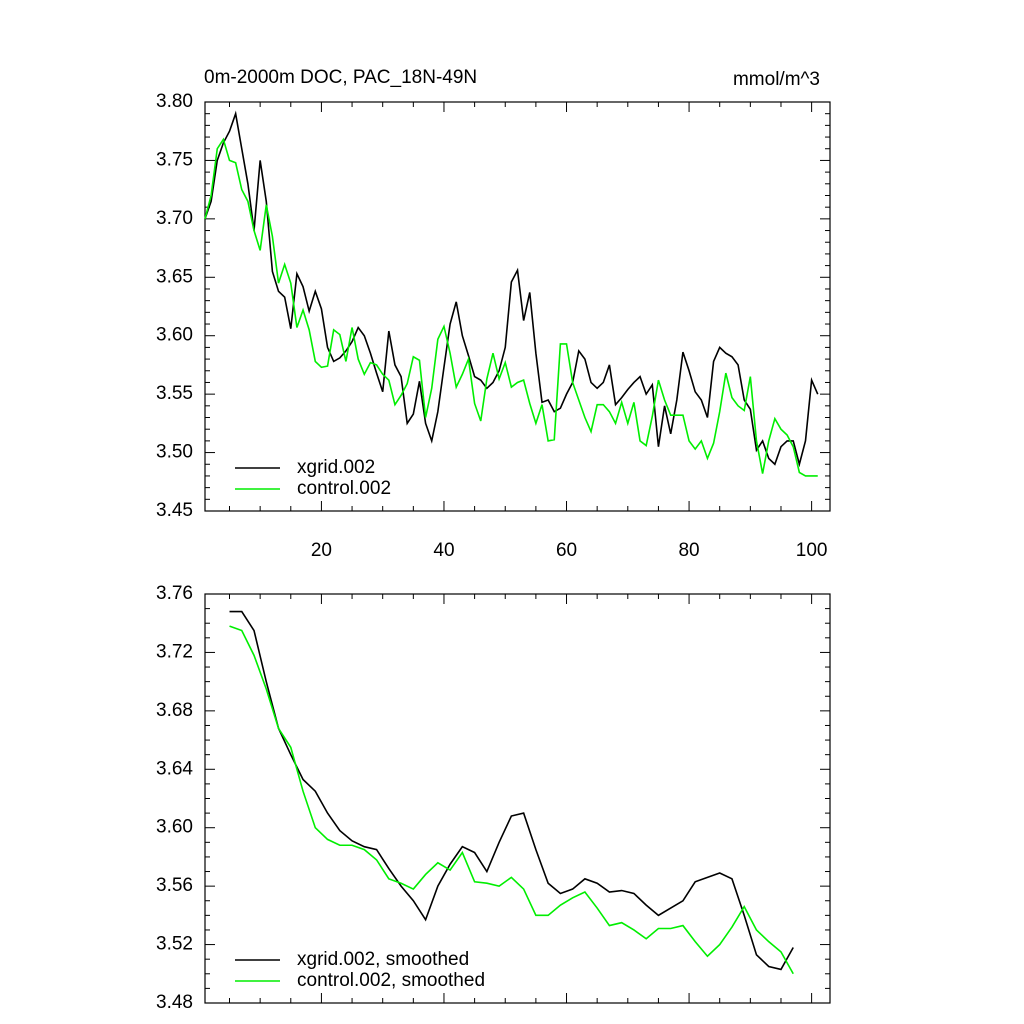 The height and width of the screenshot is (1024, 1024). Describe the element at coordinates (776, 79) in the screenshot. I see `units-label: mmol/m^3` at that location.